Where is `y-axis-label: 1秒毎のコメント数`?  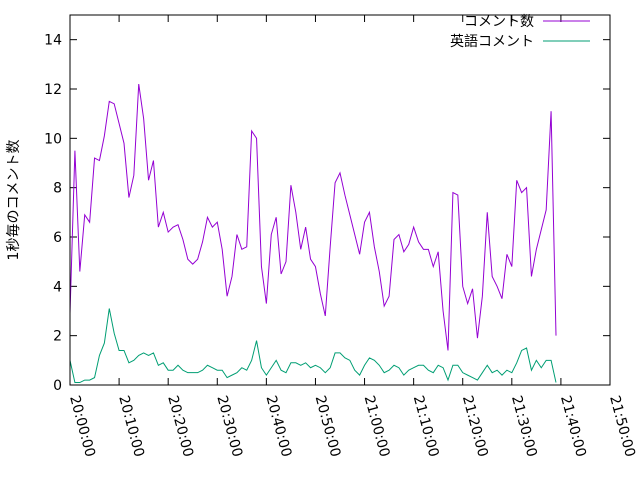
y-axis-label: 1秒毎のコメント数 is located at coordinates (14, 200).